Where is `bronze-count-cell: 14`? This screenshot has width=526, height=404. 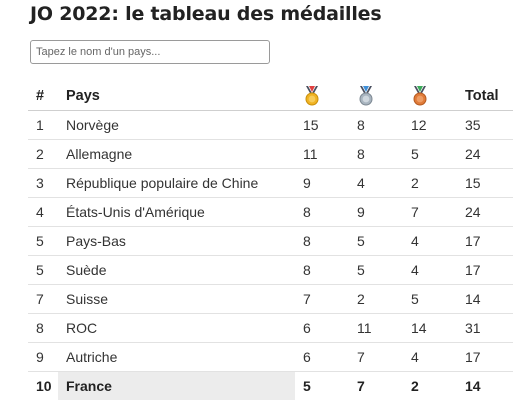 bronze-count-cell: 14 is located at coordinates (430, 328).